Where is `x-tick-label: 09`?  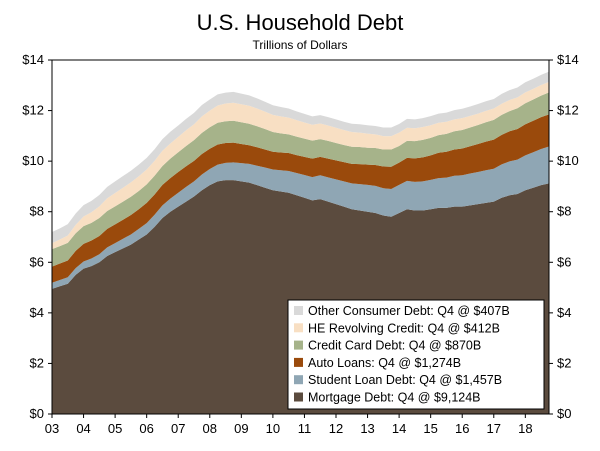
x-tick-label: 09 is located at coordinates (241, 428).